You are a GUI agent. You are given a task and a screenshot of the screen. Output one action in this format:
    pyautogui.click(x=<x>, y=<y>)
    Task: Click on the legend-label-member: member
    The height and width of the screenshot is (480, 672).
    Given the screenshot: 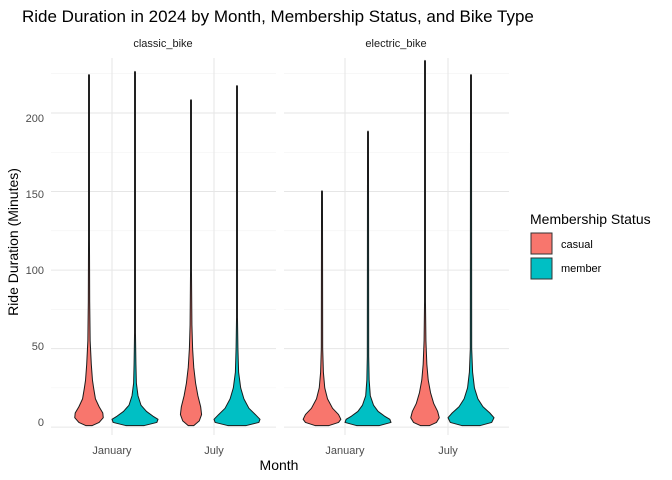 What is the action you would take?
    pyautogui.click(x=581, y=269)
    